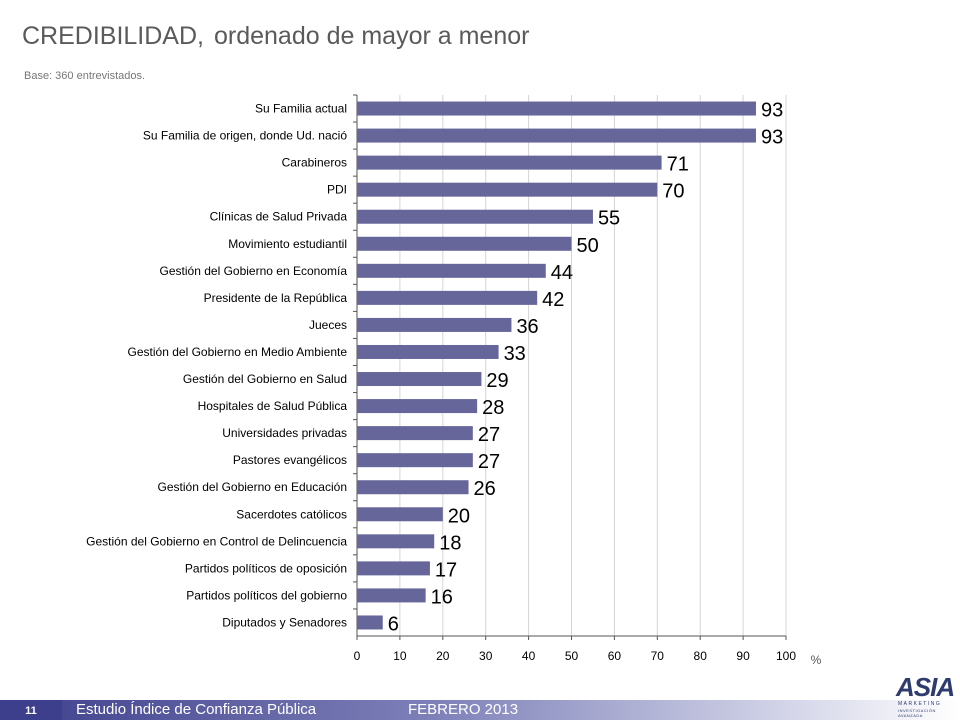 The width and height of the screenshot is (960, 722). What do you see at coordinates (442, 597) in the screenshot?
I see `data-label: 16` at bounding box center [442, 597].